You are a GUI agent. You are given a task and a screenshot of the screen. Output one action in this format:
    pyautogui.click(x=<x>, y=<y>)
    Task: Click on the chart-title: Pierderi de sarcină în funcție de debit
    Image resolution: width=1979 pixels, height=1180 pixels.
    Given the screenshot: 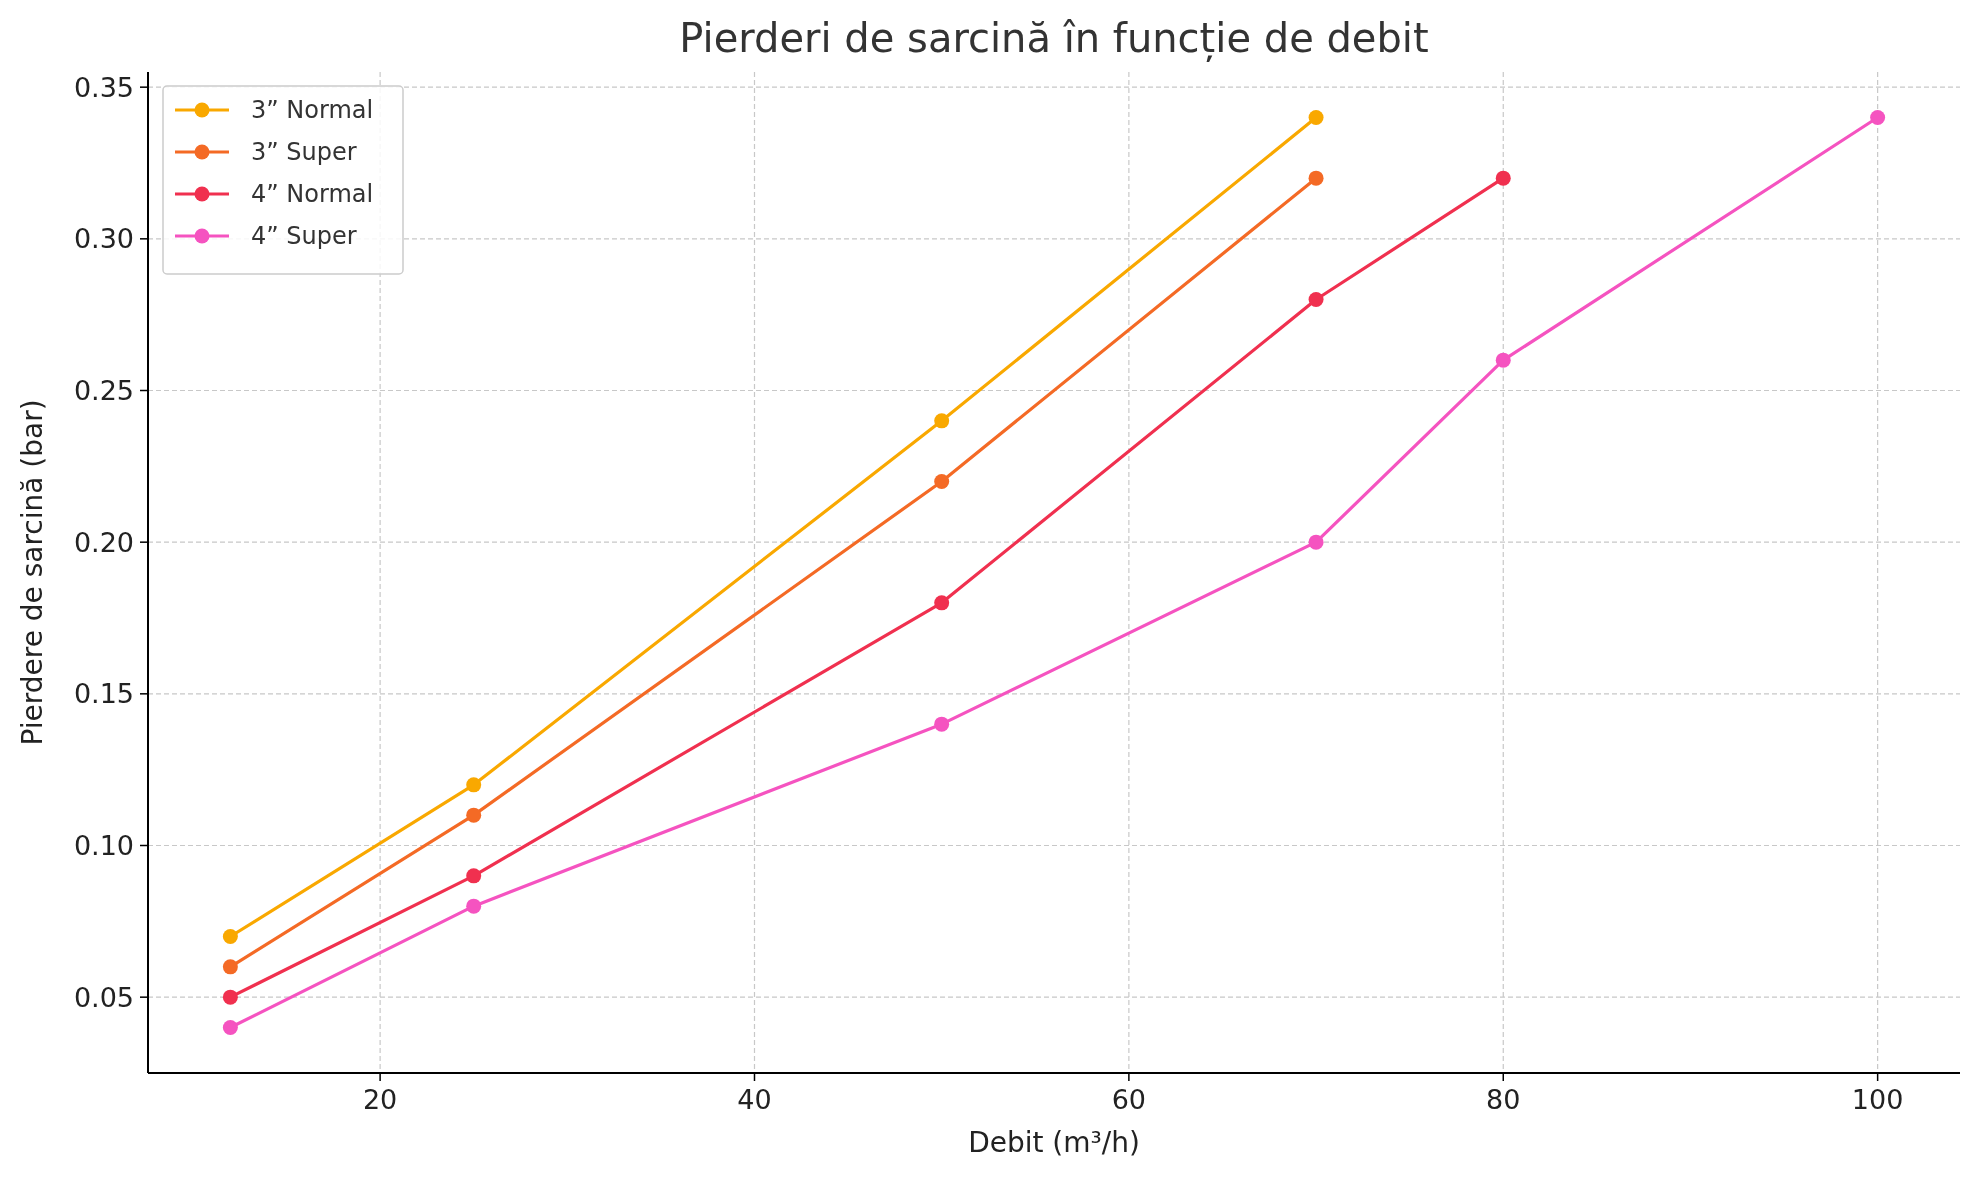 What is the action you would take?
    pyautogui.click(x=1054, y=38)
    